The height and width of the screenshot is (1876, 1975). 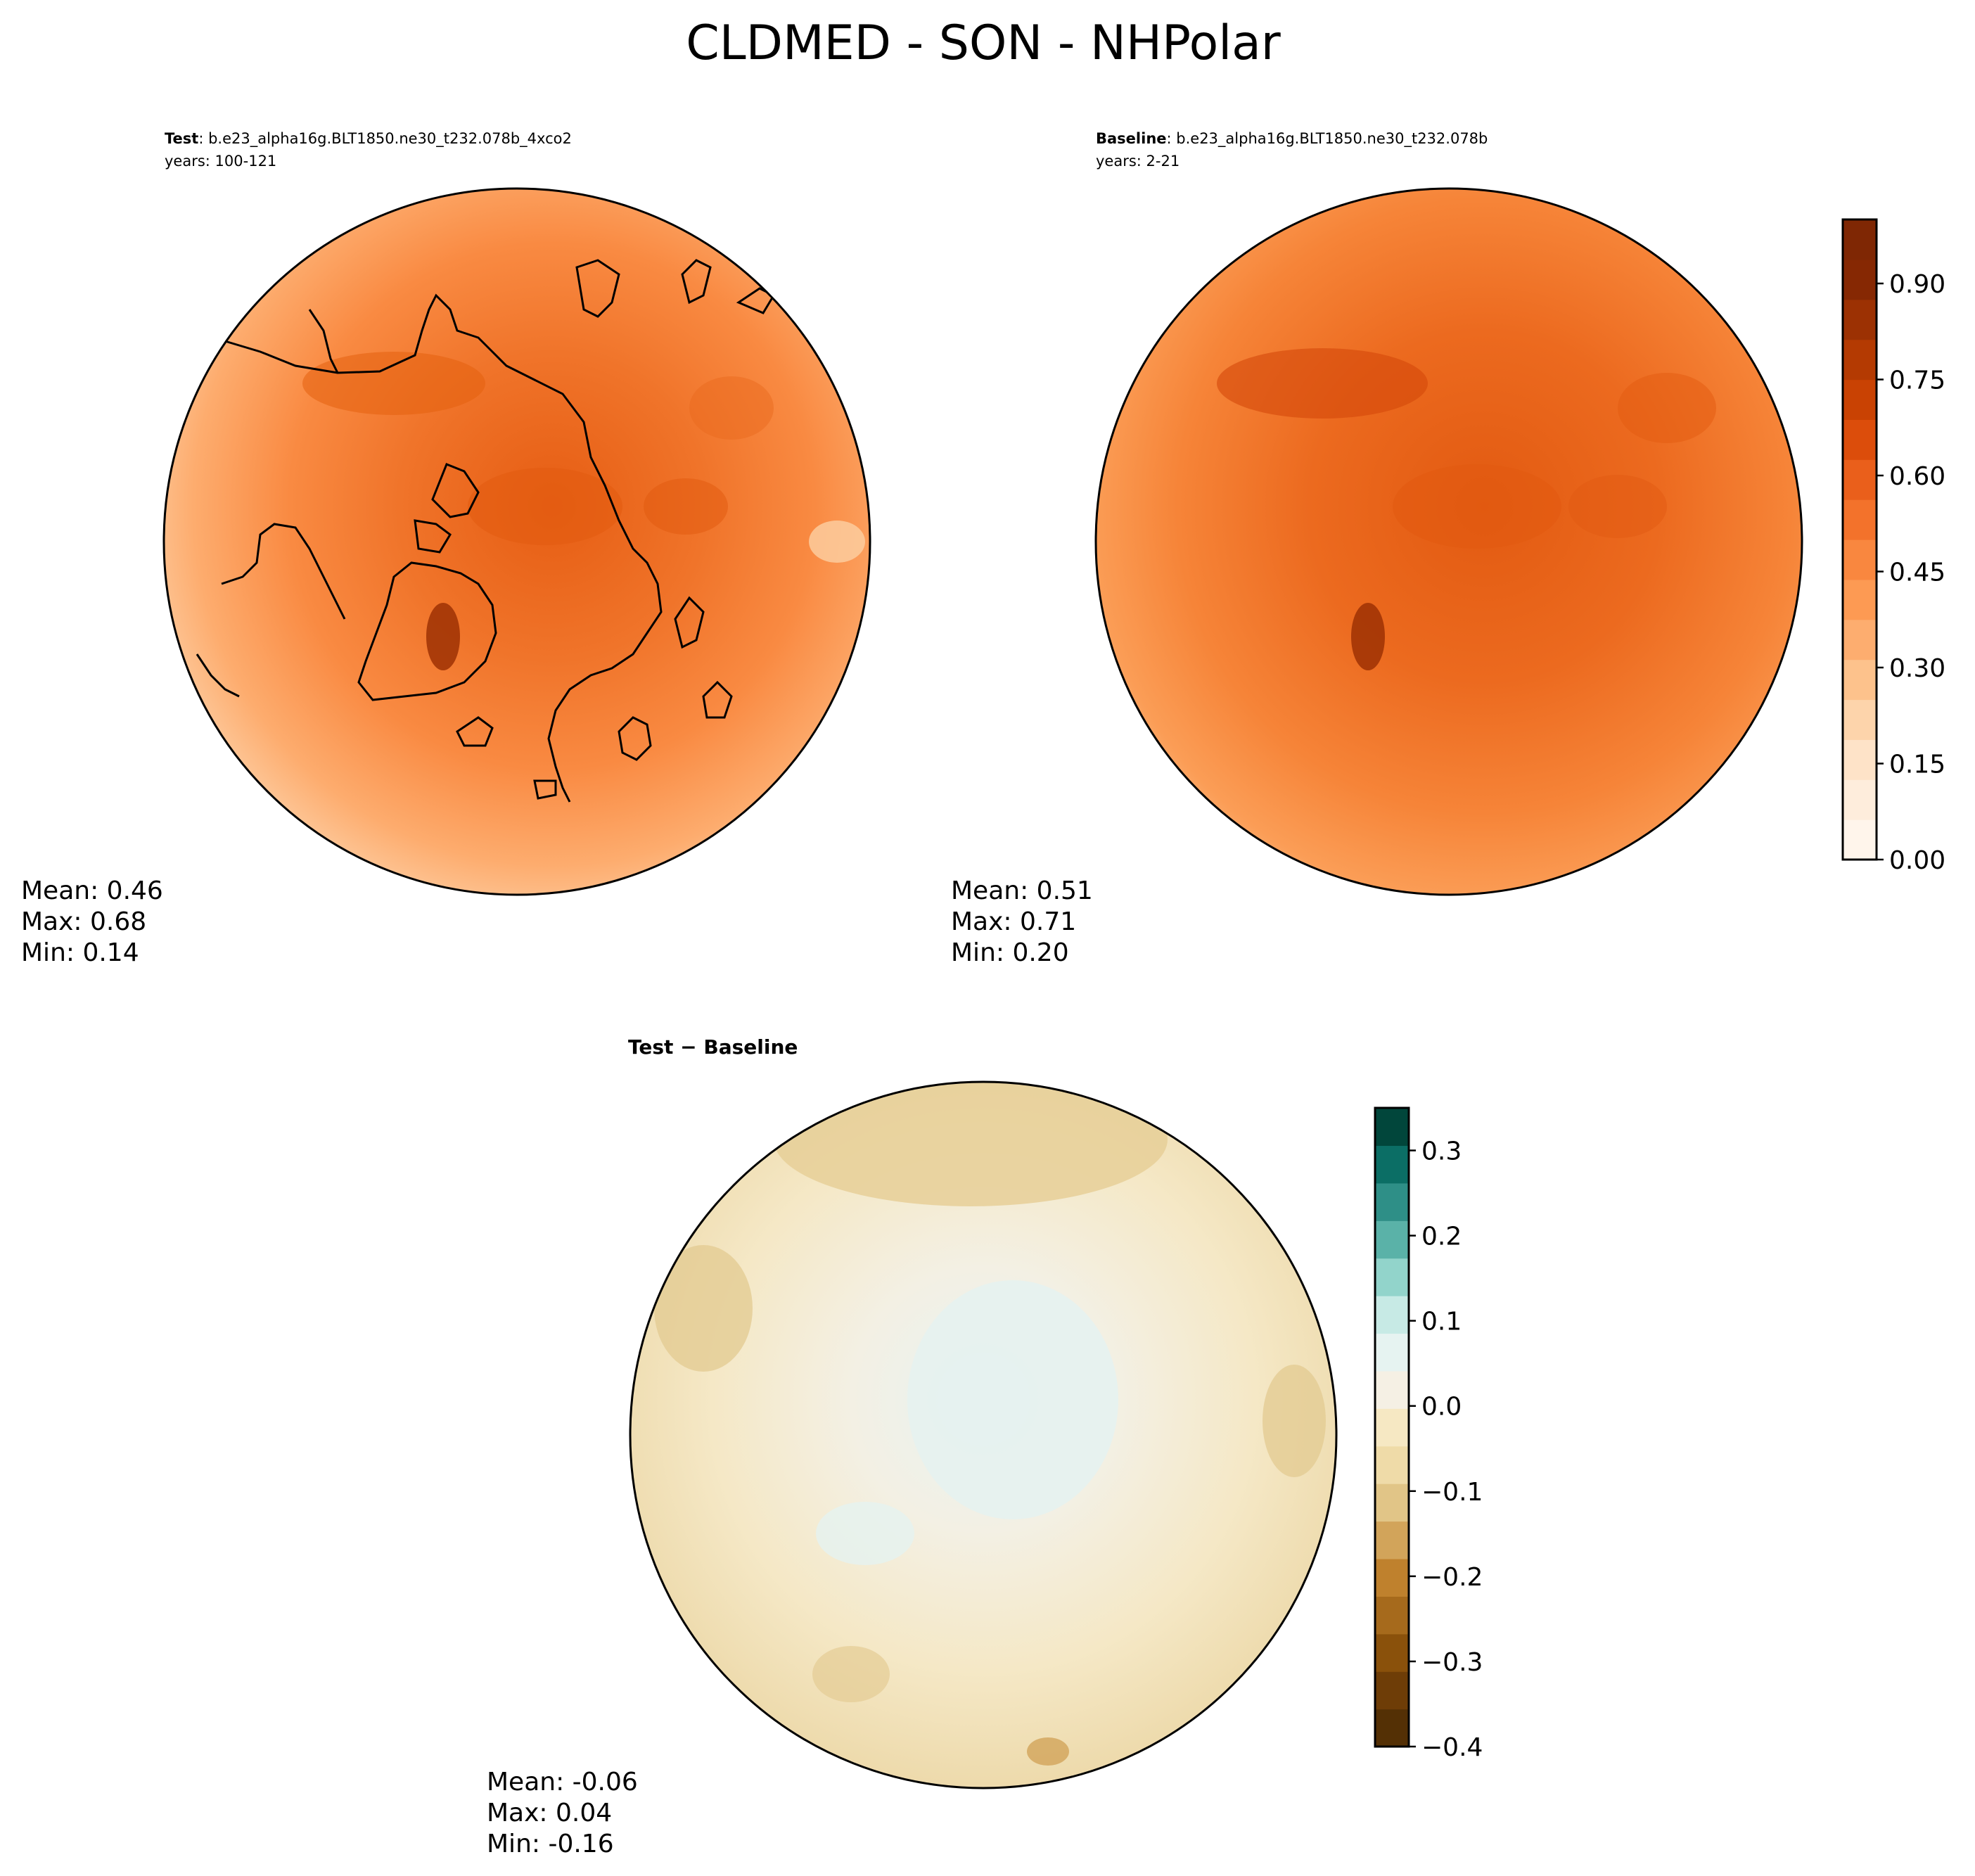 I want to click on difference-colorbar-tick-label: −0.3, so click(x=1452, y=1662).